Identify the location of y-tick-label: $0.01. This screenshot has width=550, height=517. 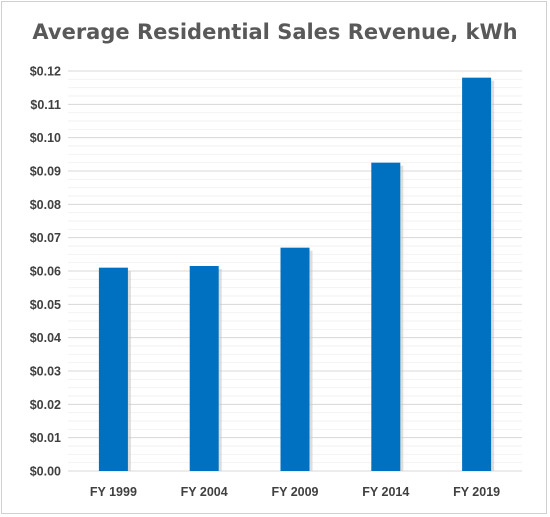
(45, 438).